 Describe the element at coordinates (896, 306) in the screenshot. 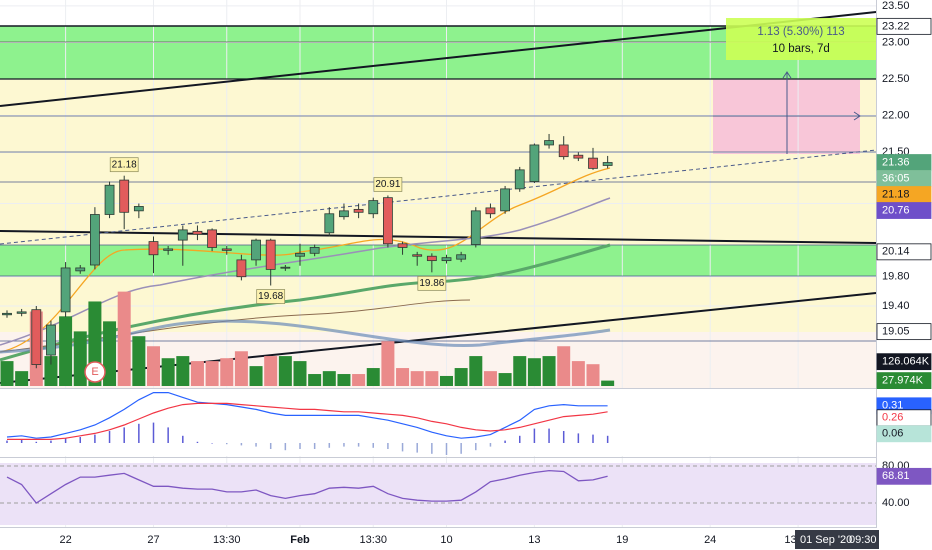

I see `y-tick-label: 19.40` at that location.